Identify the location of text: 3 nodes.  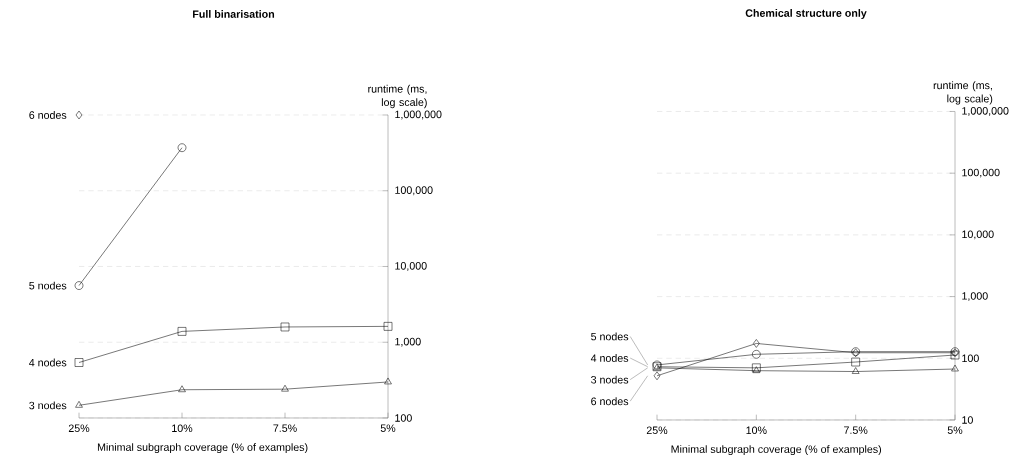
(610, 379).